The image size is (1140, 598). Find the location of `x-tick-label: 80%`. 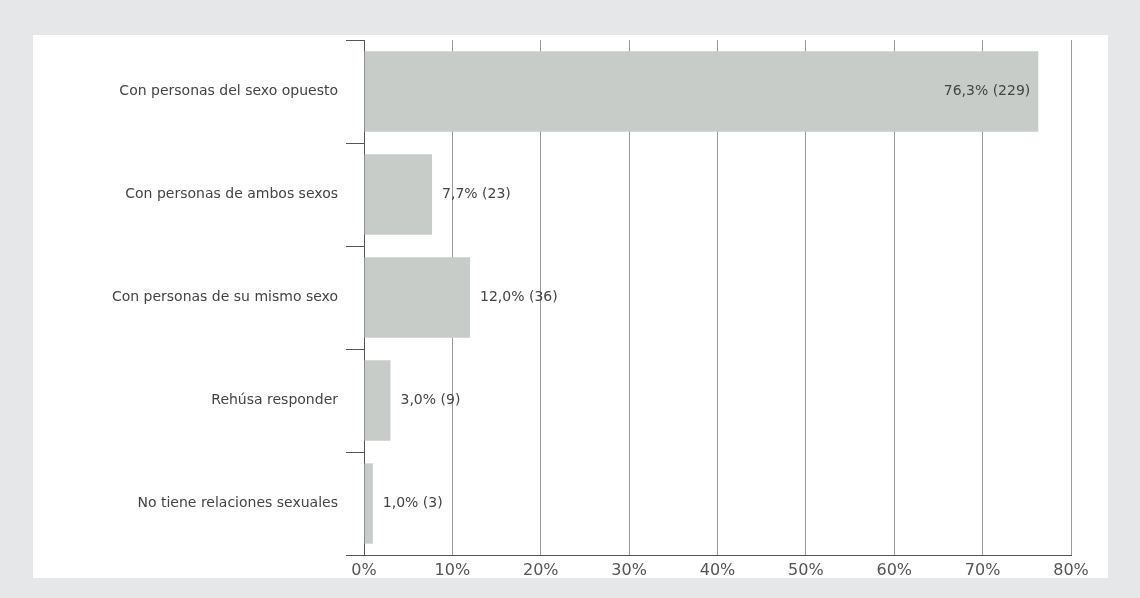

x-tick-label: 80% is located at coordinates (1071, 569).